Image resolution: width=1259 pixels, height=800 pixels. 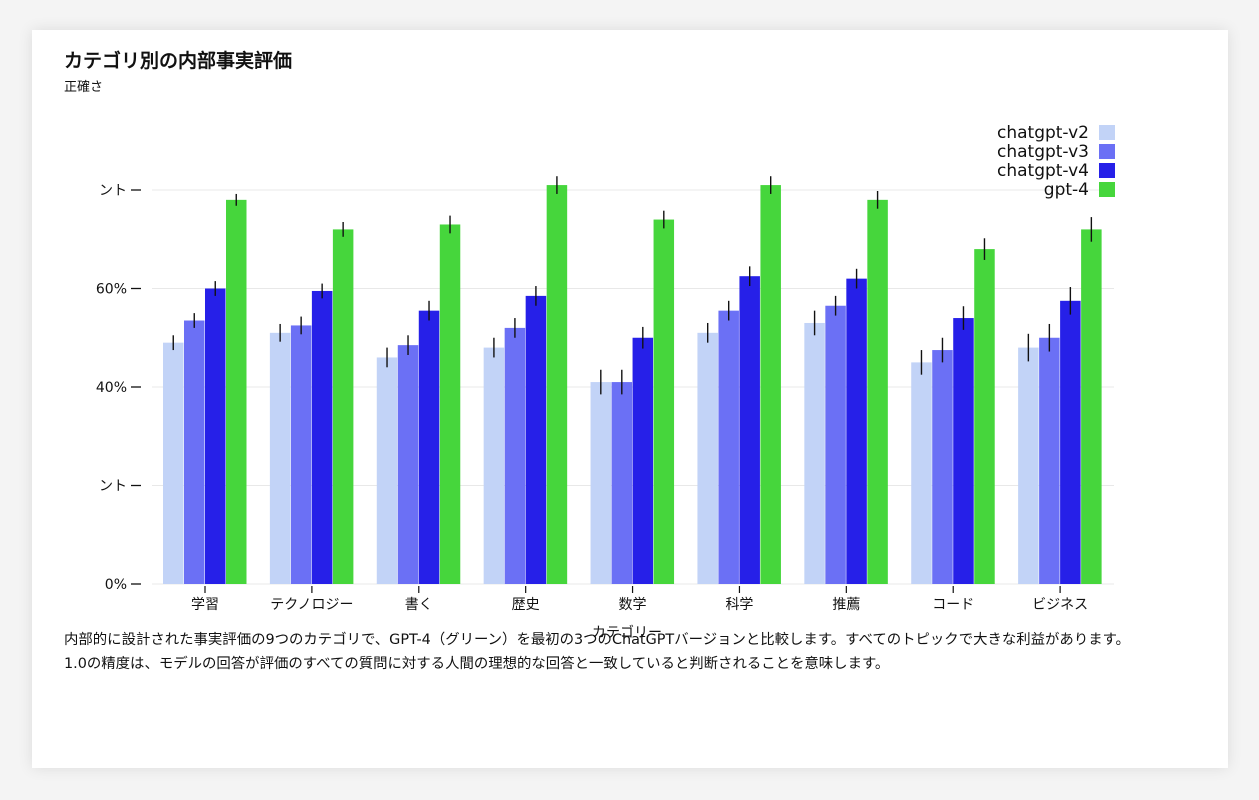 I want to click on x-tick-label: 数学, so click(x=633, y=605).